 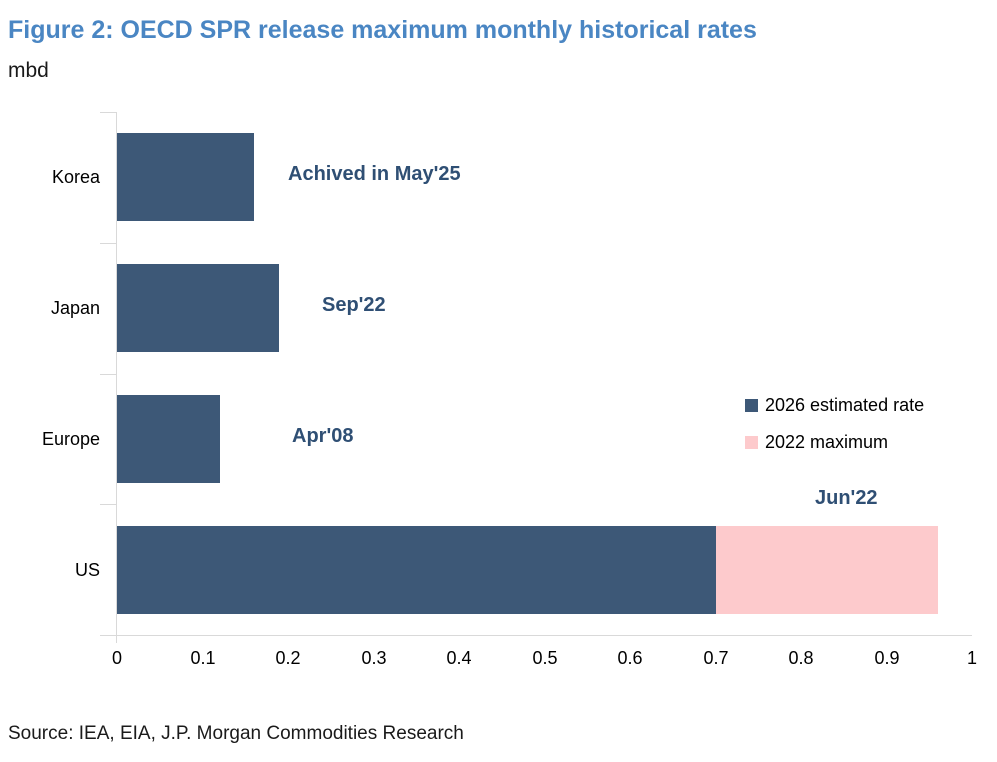 I want to click on x-tick-label: 0.8, so click(x=801, y=658).